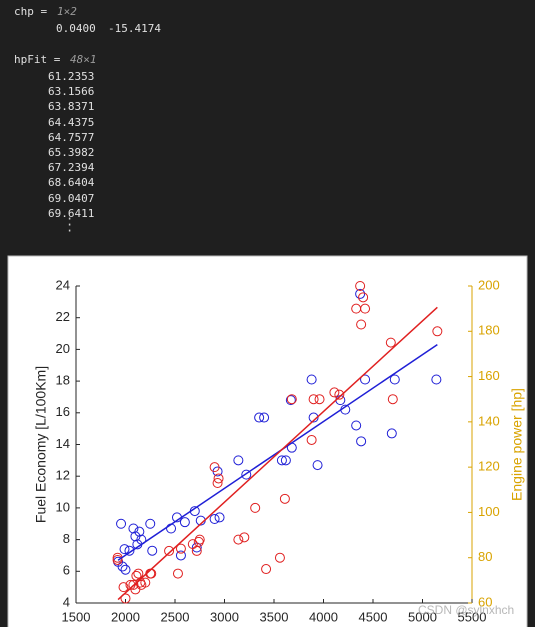 This screenshot has width=535, height=627. What do you see at coordinates (76, 616) in the screenshot?
I see `x-tick-label: 1500` at bounding box center [76, 616].